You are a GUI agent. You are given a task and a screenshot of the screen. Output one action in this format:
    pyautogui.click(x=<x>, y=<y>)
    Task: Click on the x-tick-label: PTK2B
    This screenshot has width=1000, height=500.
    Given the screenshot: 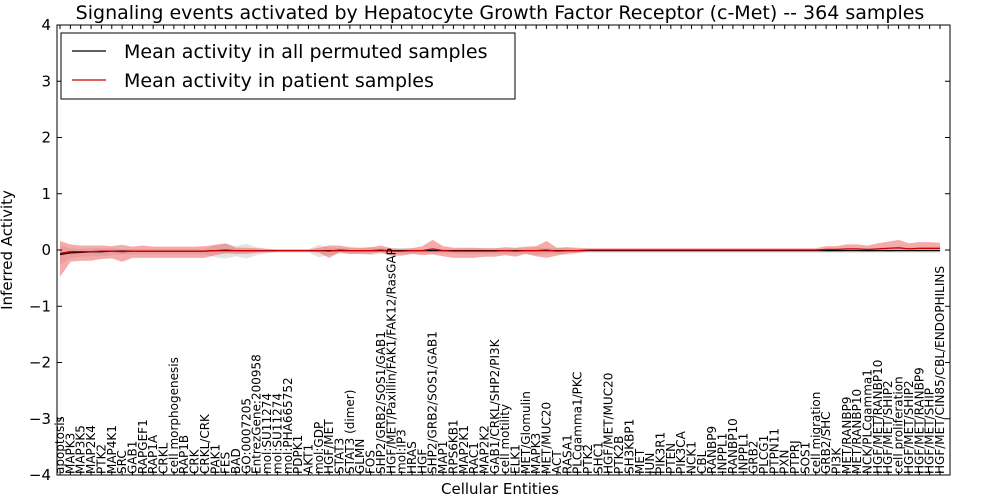 What is the action you would take?
    pyautogui.click(x=619, y=455)
    